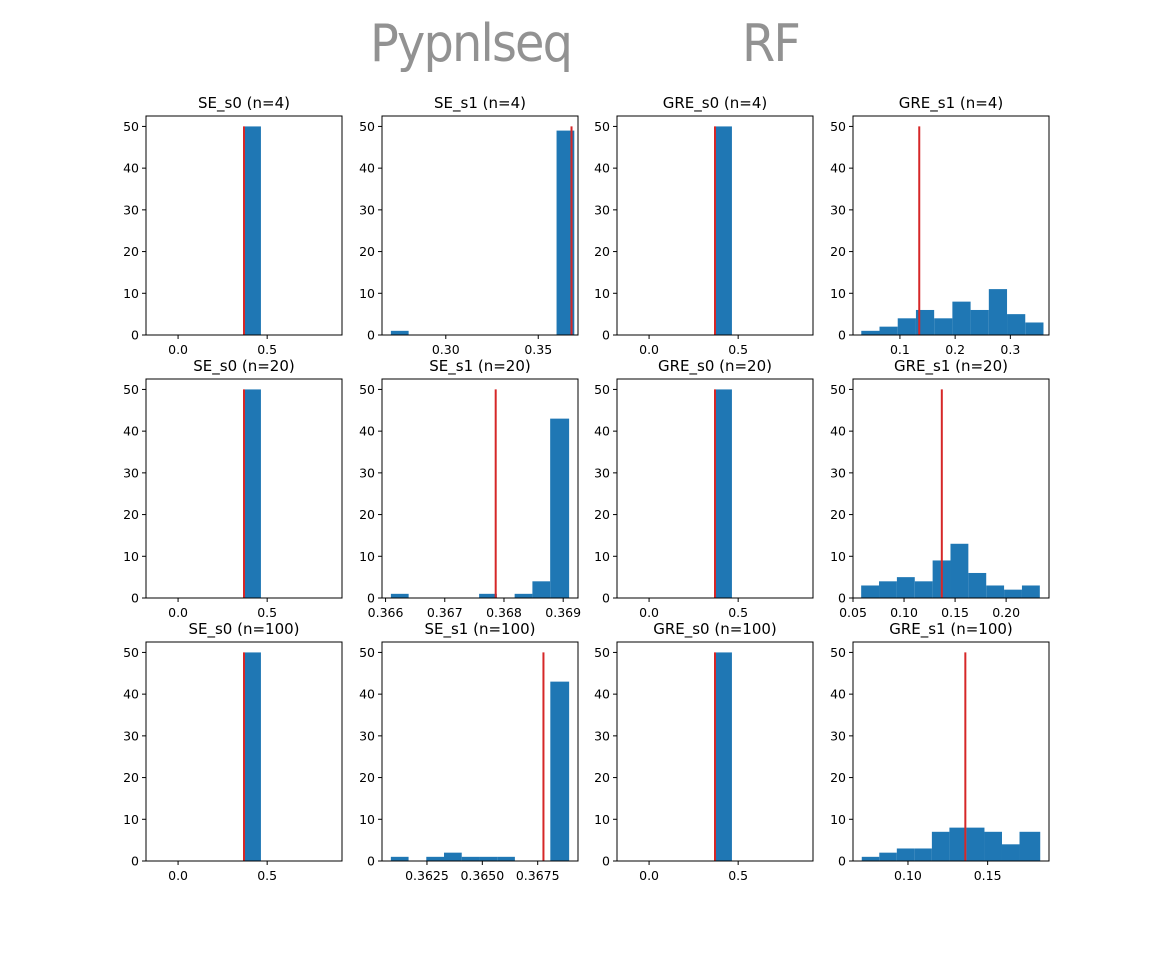 Image resolution: width=1166 pixels, height=968 pixels. I want to click on x-tick-label: 0.30, so click(446, 349).